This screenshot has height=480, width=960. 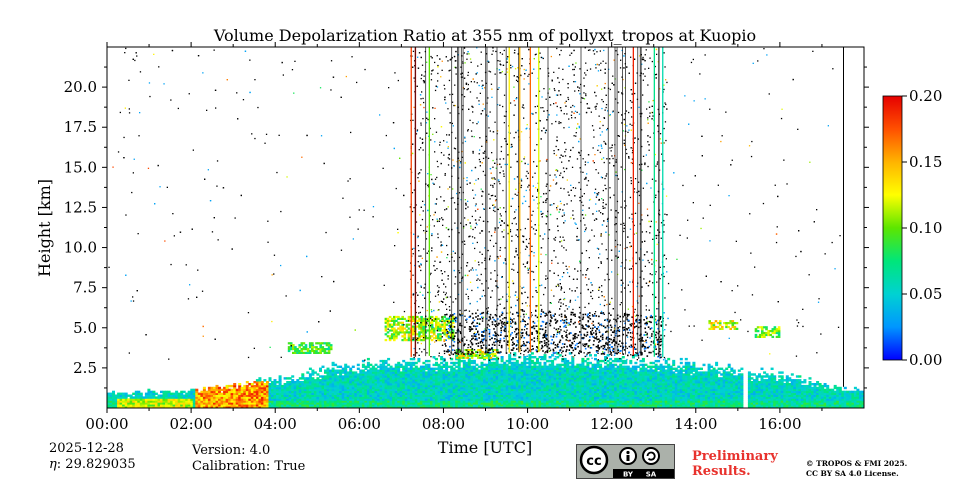 What do you see at coordinates (80, 127) in the screenshot?
I see `y-tick-label: 17.5` at bounding box center [80, 127].